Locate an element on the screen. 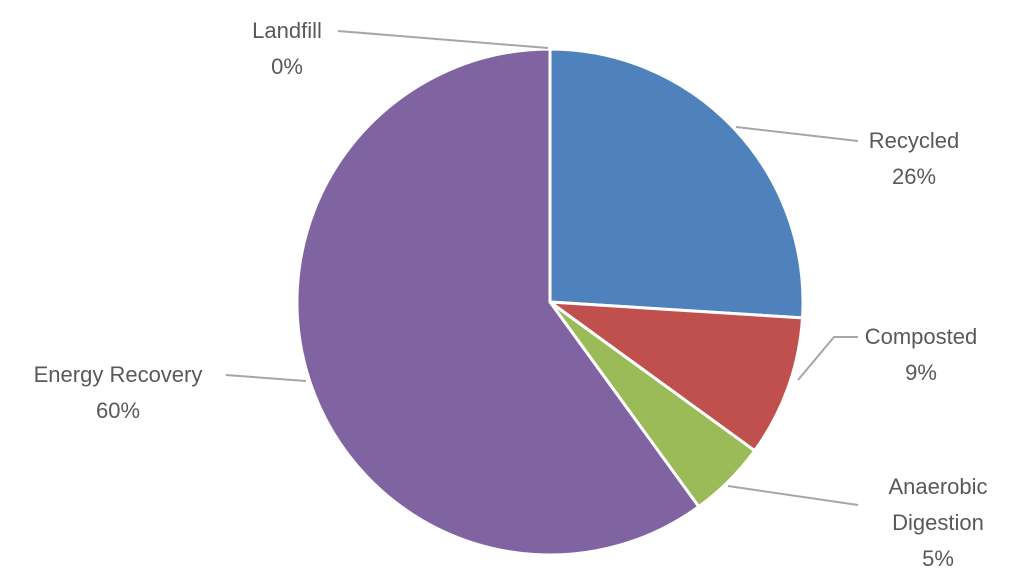 The width and height of the screenshot is (1009, 585). leader-line-composted is located at coordinates (827, 358).